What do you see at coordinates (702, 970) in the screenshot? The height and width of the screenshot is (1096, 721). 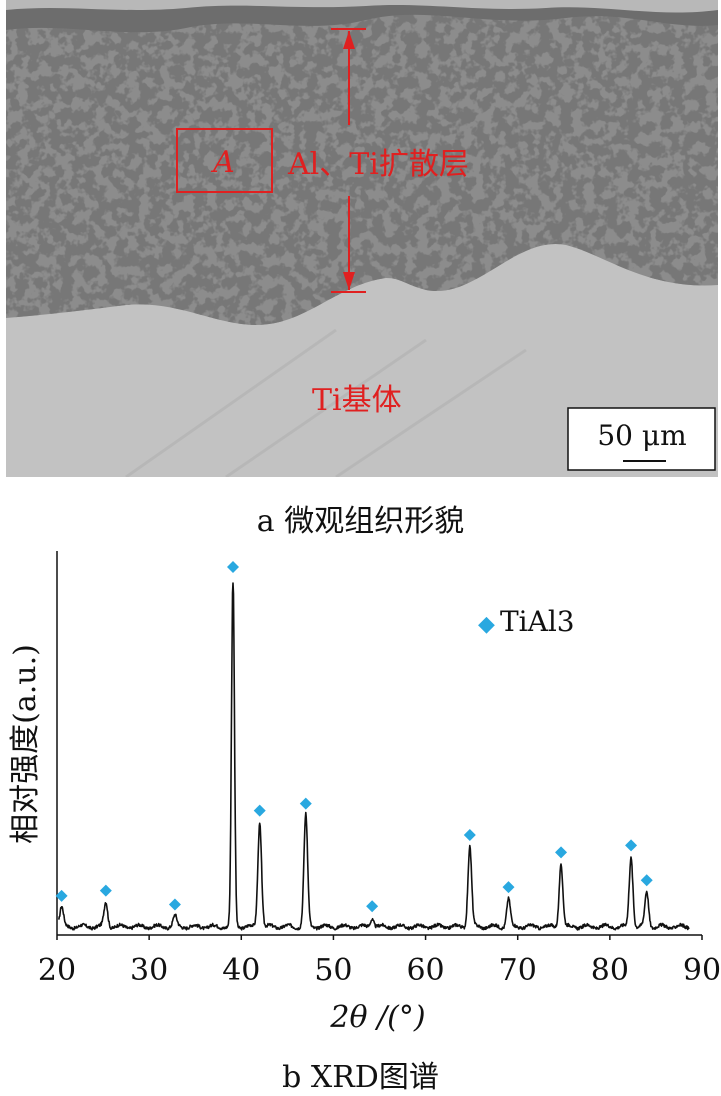 I see `x-tick-label: 90` at bounding box center [702, 970].